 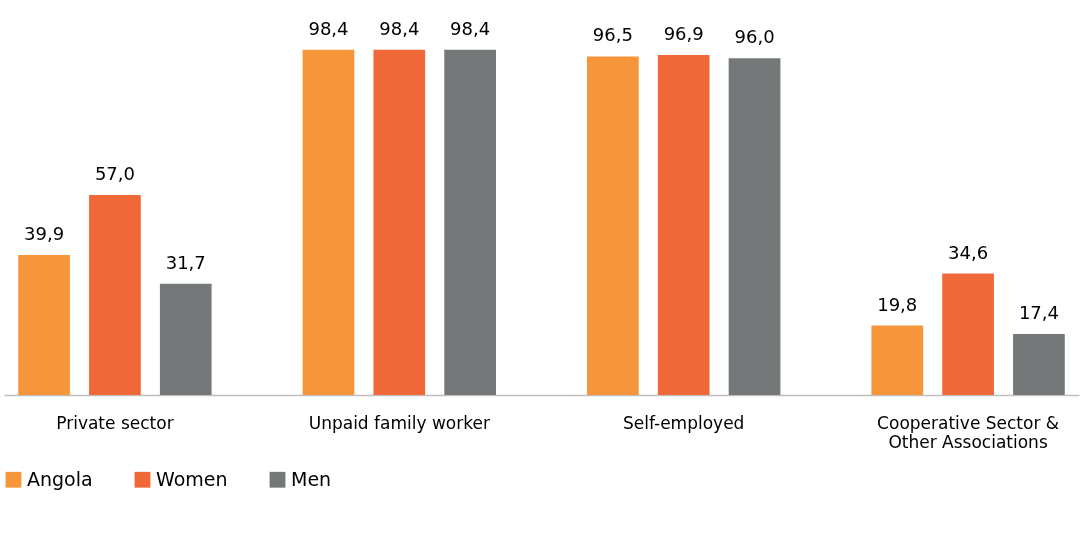 I want to click on legend-label: Angola, so click(x=60, y=478).